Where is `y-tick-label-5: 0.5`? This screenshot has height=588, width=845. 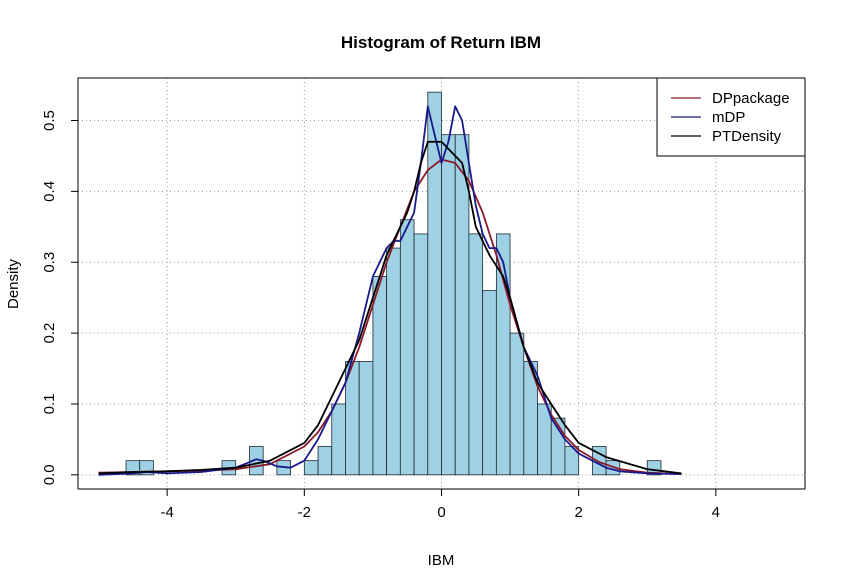 y-tick-label-5: 0.5 is located at coordinates (49, 120).